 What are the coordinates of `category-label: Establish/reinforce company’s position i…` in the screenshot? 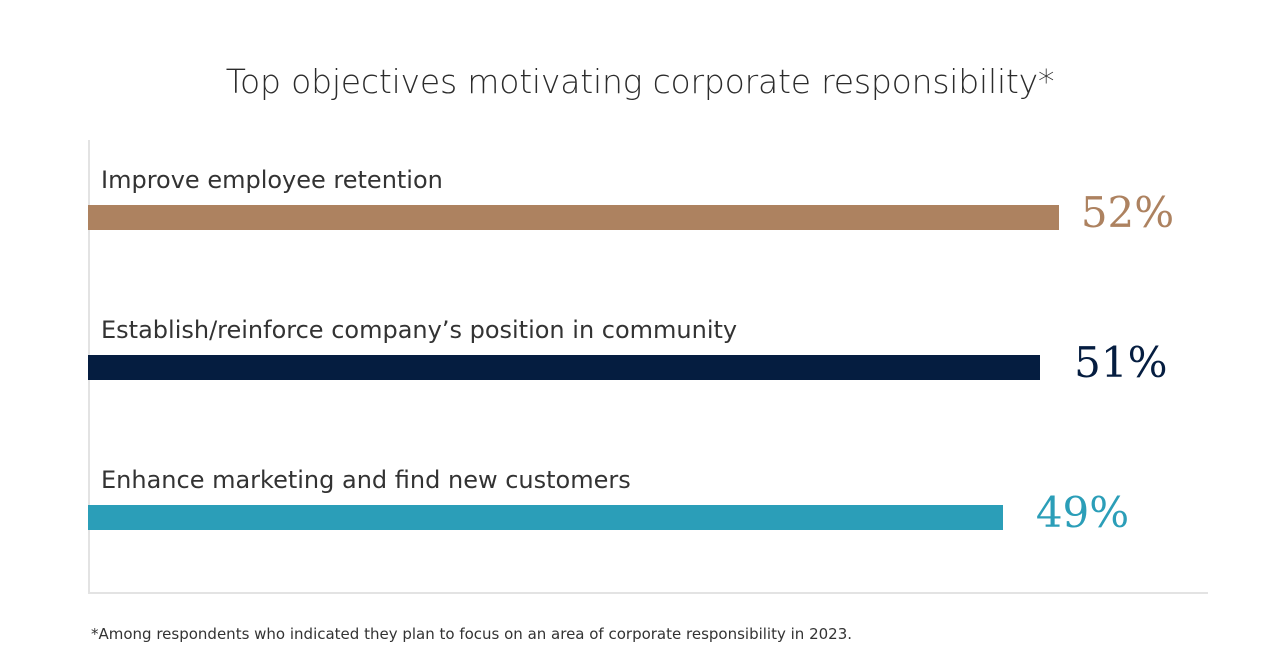 It's located at (419, 330).